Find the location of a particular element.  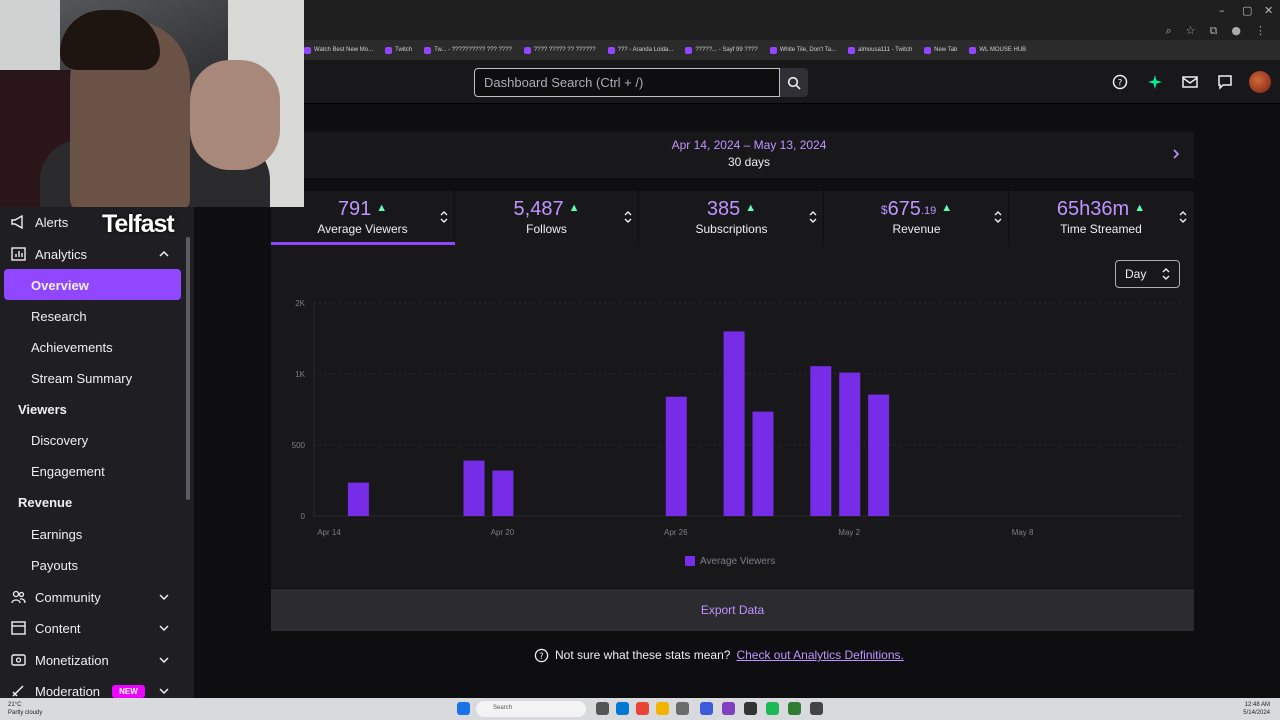

sidebar-item-research: Research is located at coordinates (59, 316).